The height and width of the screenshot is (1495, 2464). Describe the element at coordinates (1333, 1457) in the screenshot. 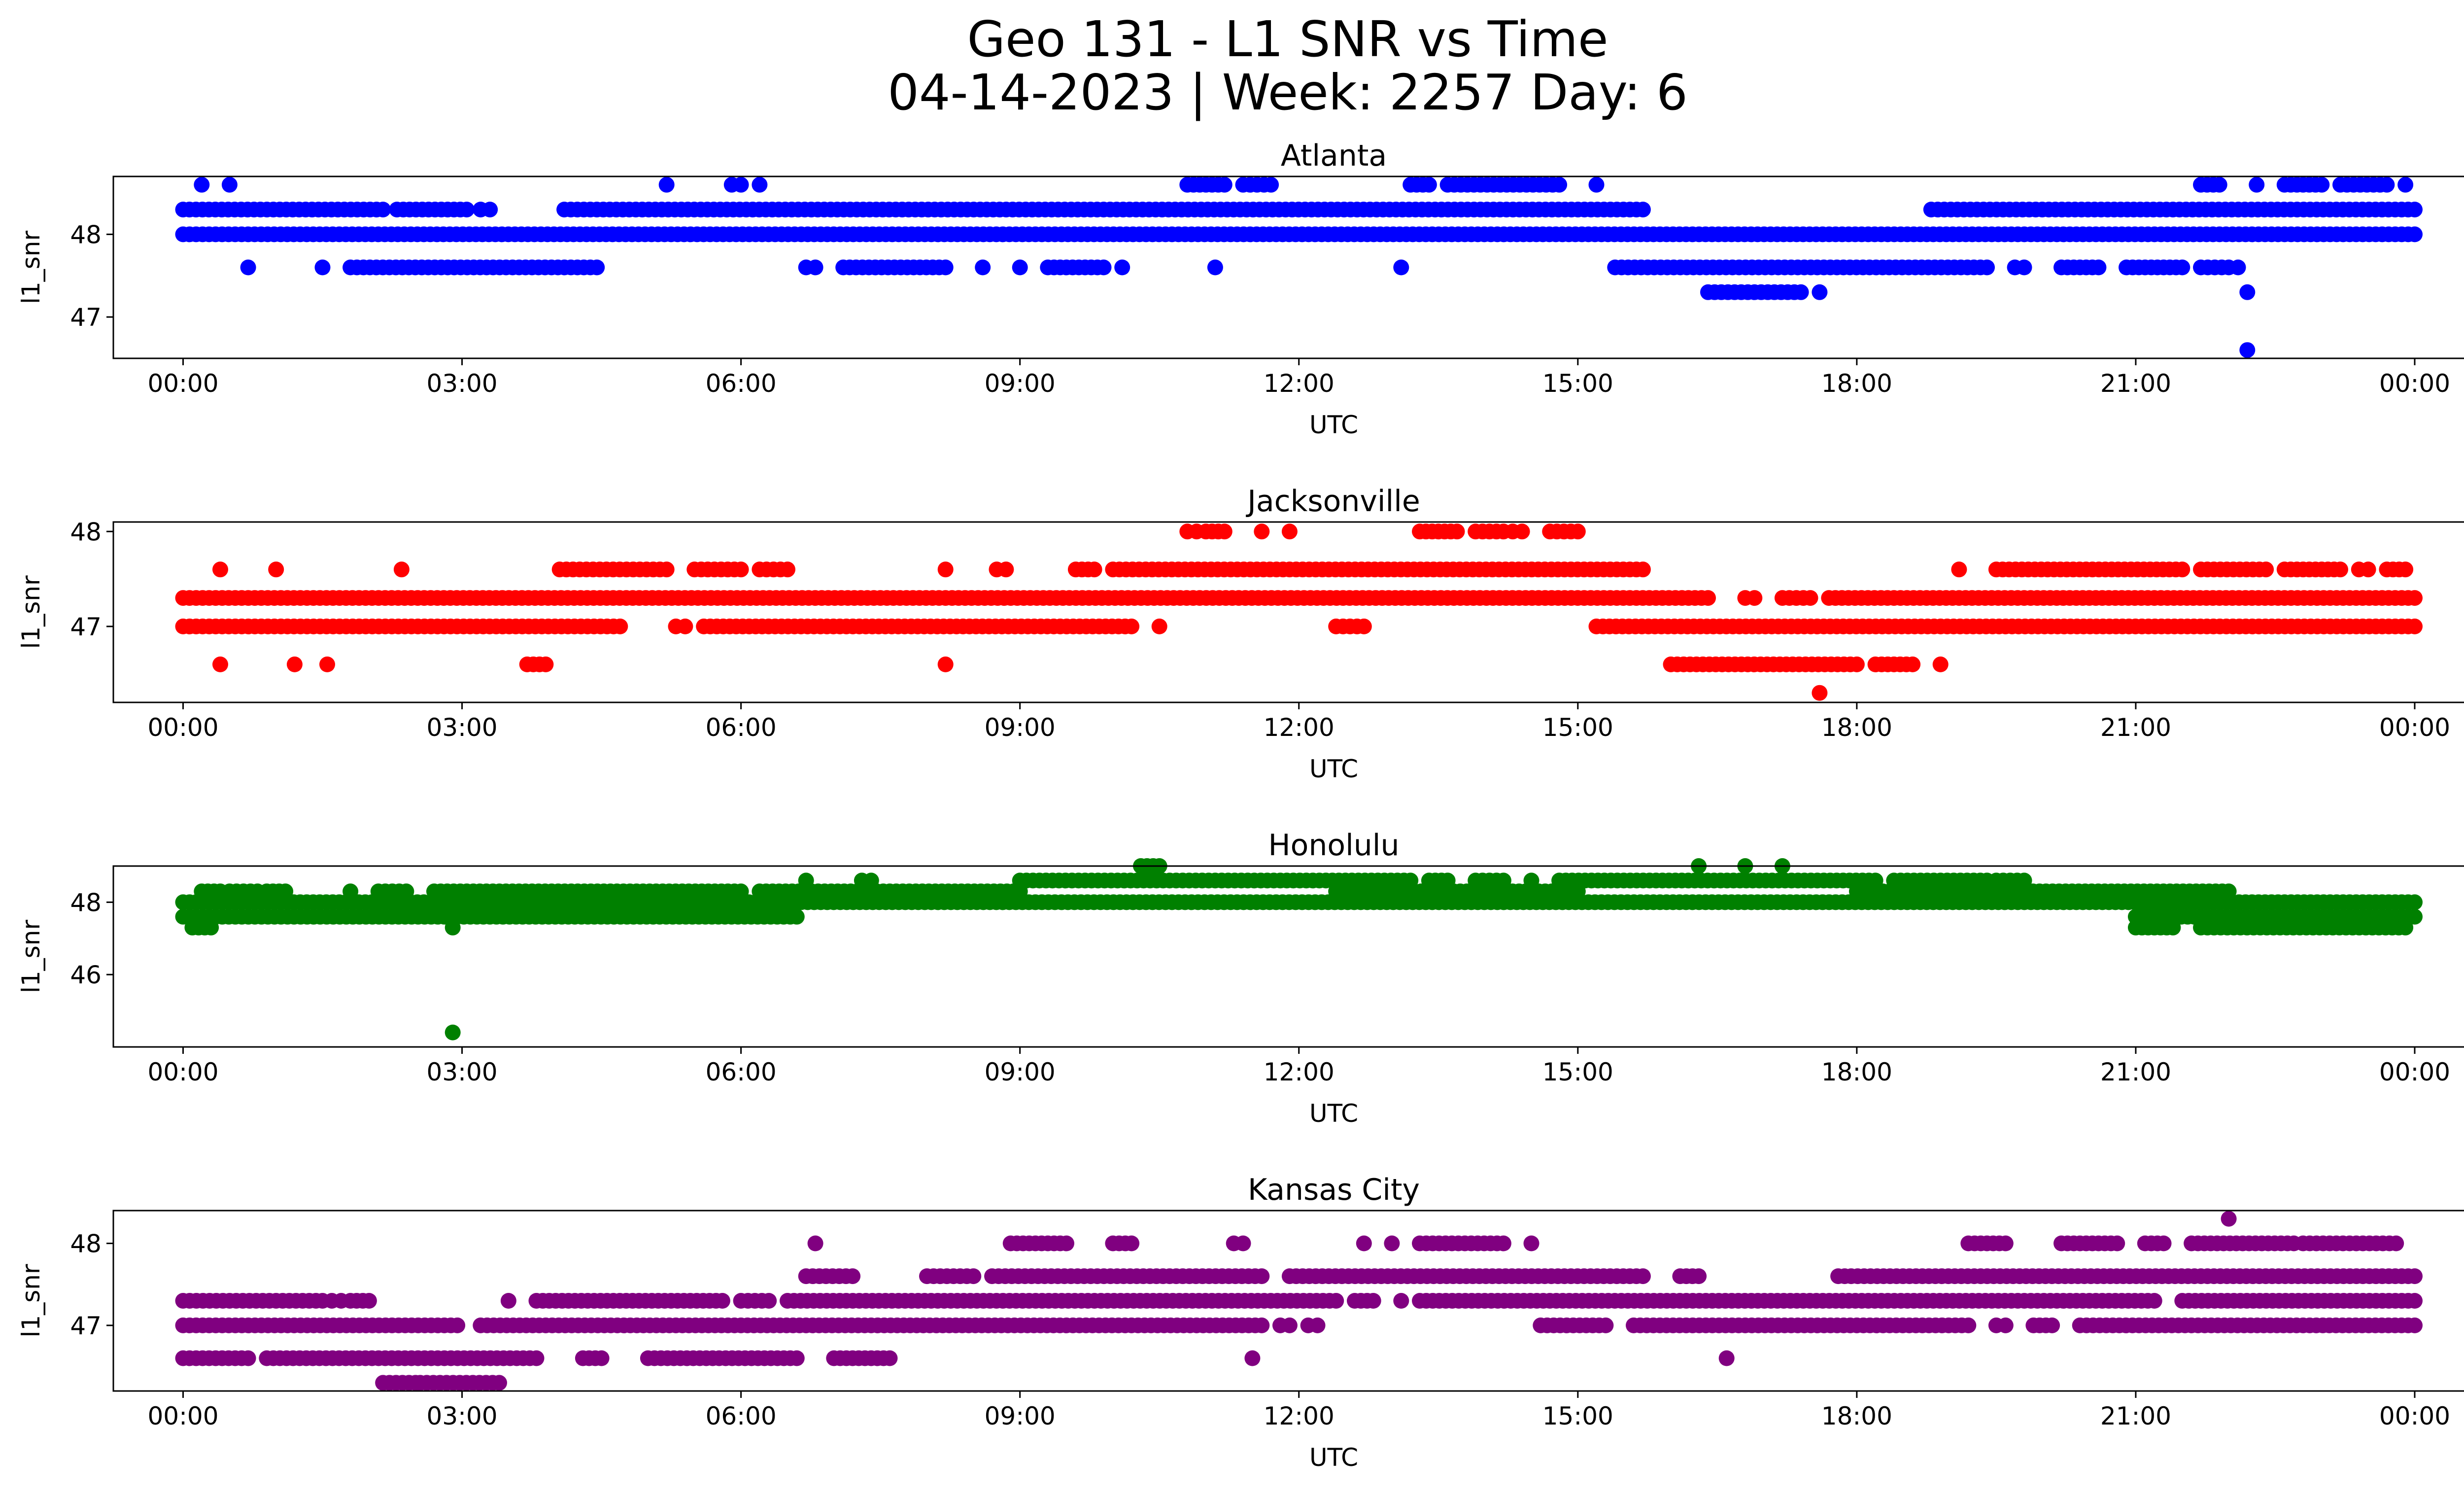

I see `x-axis-label: UTC` at that location.